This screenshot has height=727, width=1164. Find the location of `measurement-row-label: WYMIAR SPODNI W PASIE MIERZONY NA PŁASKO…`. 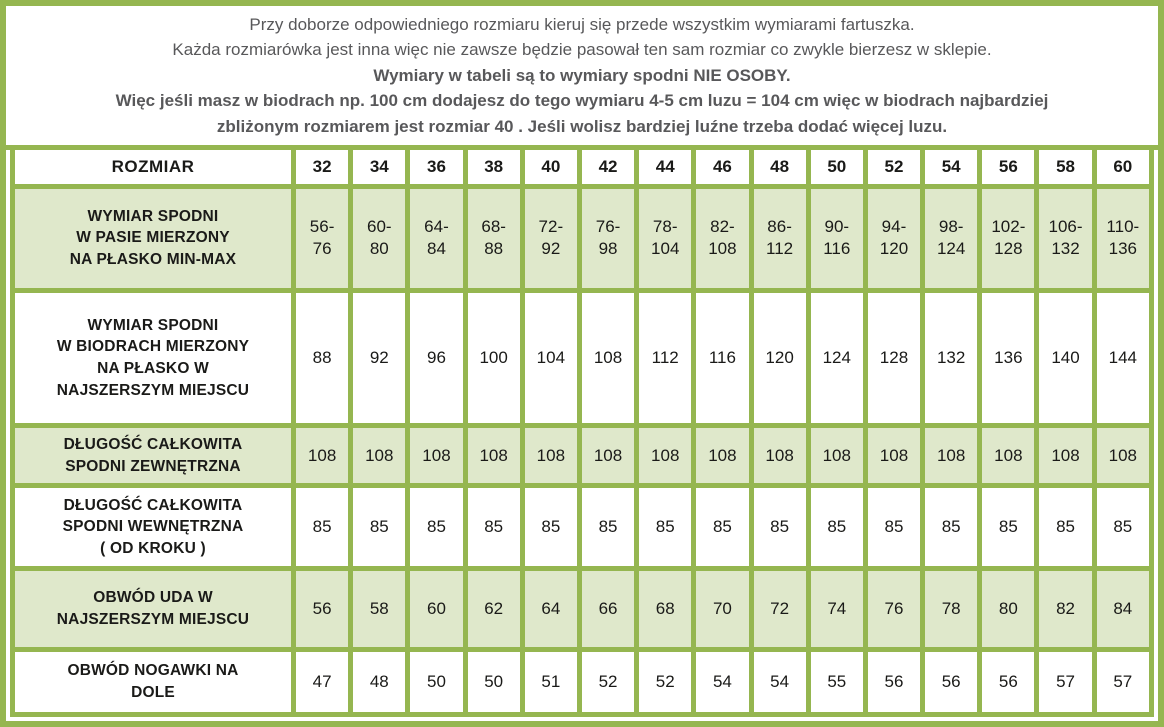

measurement-row-label: WYMIAR SPODNI W PASIE MIERZONY NA PŁASKO… is located at coordinates (153, 238).